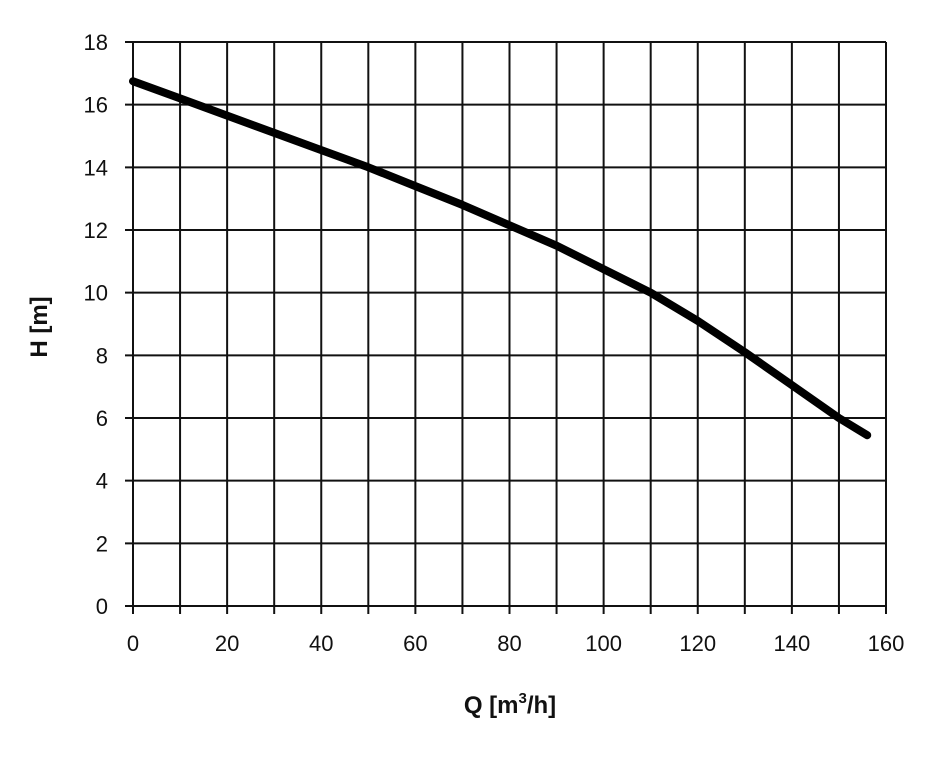  I want to click on x-tick-label: 160, so click(886, 643).